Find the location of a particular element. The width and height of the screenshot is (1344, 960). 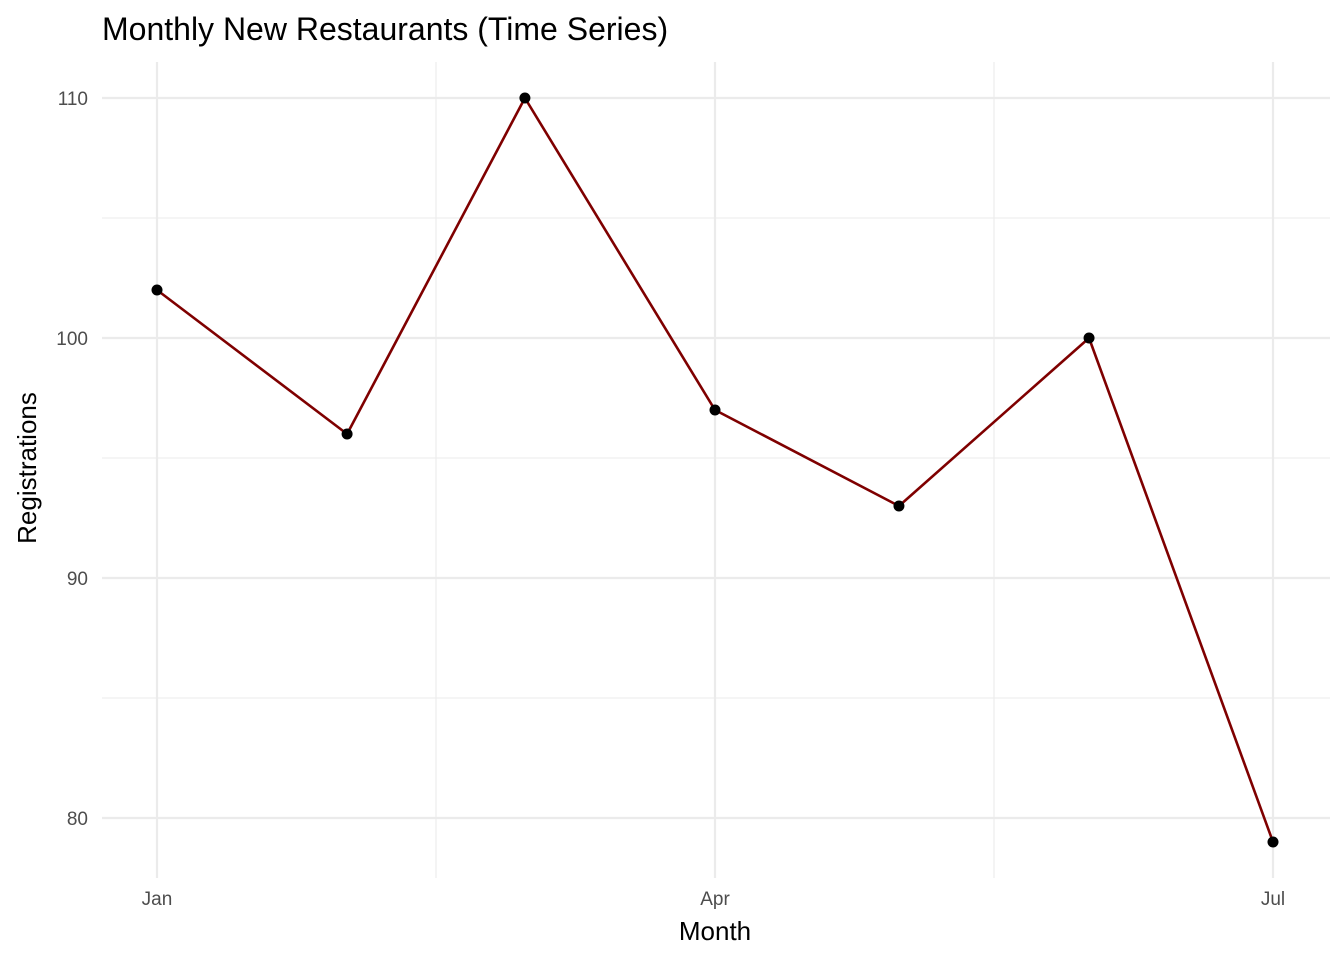

y-tick-label: 80 is located at coordinates (77, 819).